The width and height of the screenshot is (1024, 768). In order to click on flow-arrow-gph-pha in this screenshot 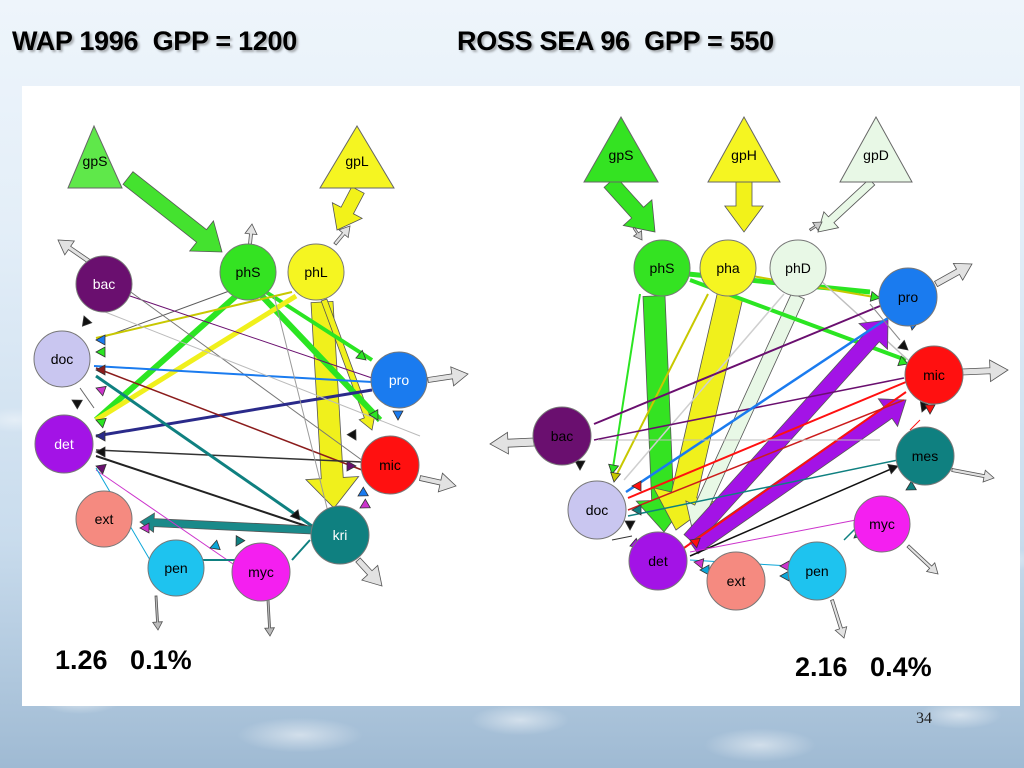, I will do `click(744, 207)`.